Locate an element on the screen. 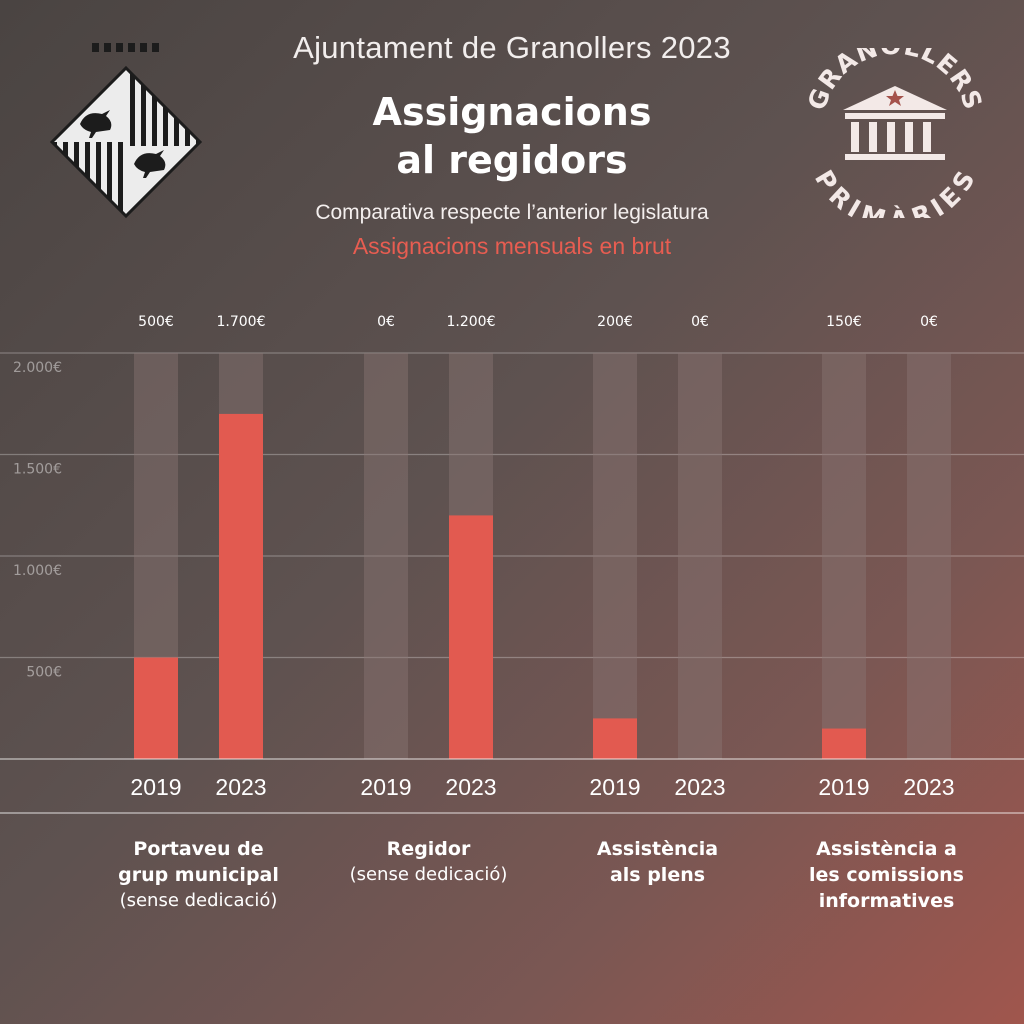 This screenshot has width=1024, height=1024. bar-value-label: 500€ is located at coordinates (156, 322).